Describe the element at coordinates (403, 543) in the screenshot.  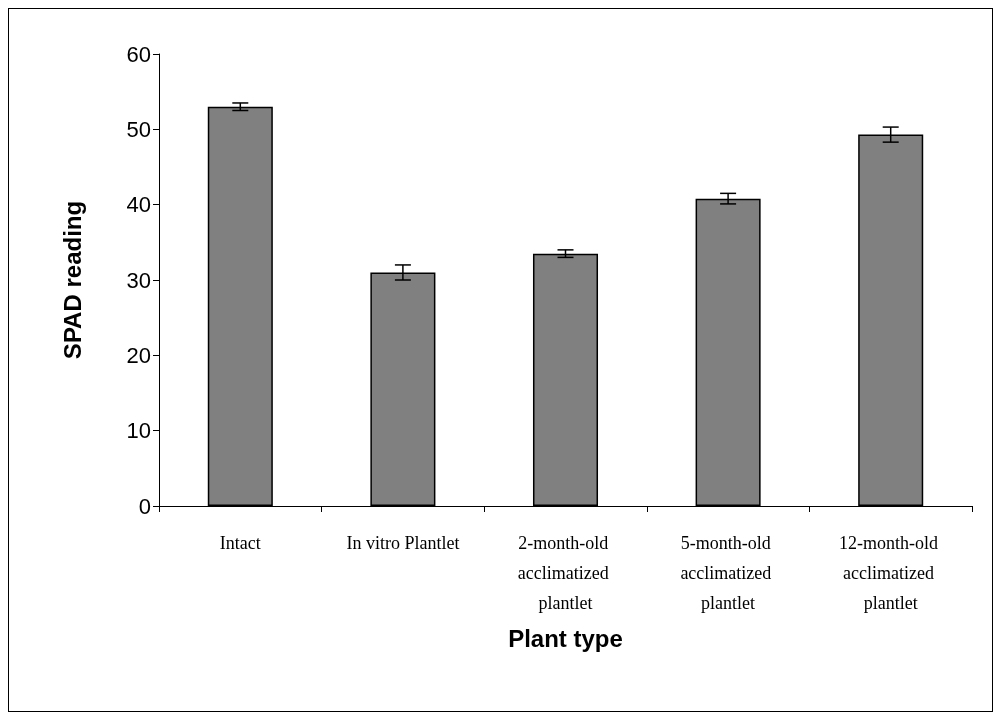
I see `x-tick-label: In vitro Plantlet` at that location.